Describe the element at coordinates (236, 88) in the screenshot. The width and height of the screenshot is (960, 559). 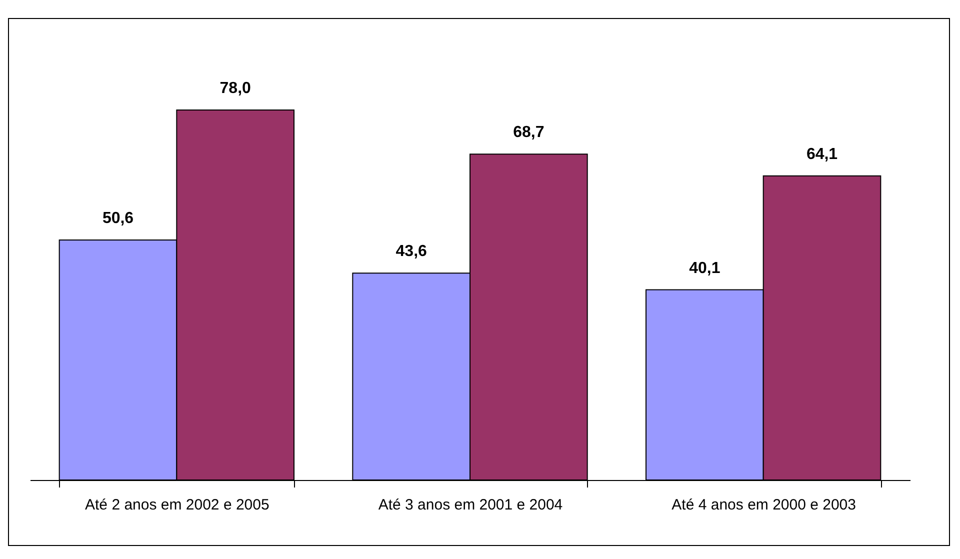
I see `data-label: 78,0` at that location.